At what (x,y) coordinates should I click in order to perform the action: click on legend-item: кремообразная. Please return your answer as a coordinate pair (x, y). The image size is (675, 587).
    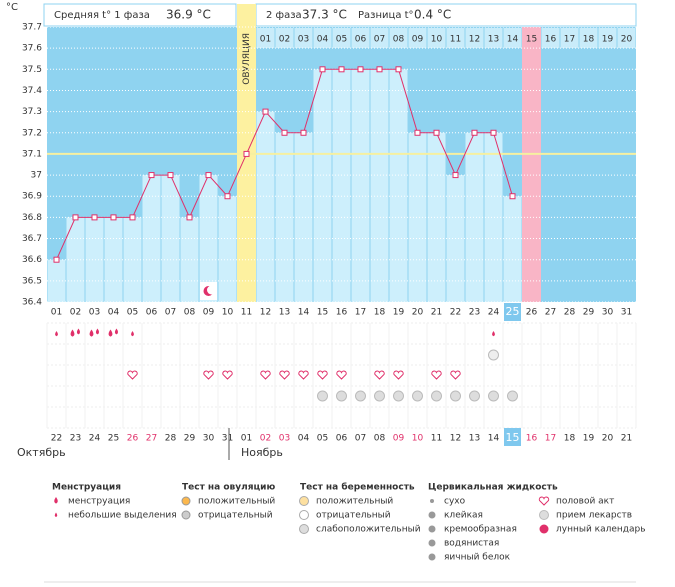
    Looking at the image, I should click on (480, 530).